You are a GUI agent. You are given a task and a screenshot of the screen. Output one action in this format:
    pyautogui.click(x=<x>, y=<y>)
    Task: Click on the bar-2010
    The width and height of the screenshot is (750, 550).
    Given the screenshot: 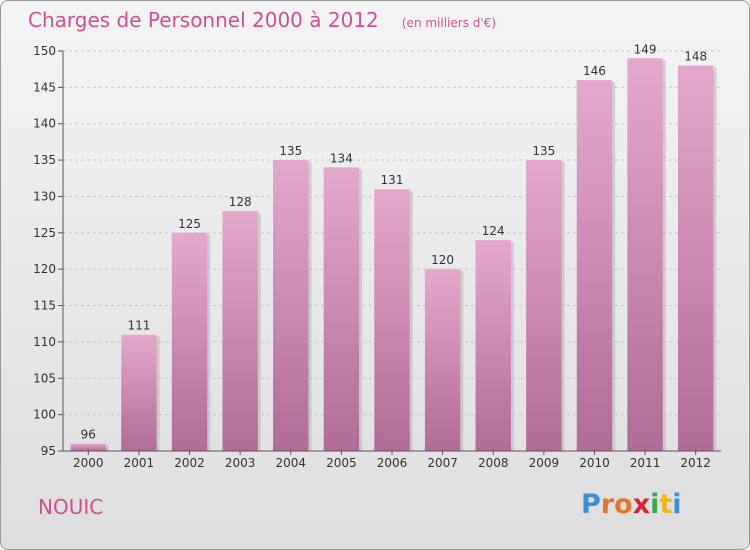 What is the action you would take?
    pyautogui.click(x=594, y=265)
    